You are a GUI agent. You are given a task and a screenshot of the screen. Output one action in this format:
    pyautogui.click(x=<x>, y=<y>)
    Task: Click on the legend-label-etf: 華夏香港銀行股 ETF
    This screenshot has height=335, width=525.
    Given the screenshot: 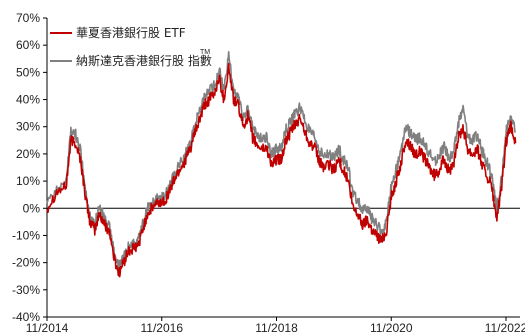 What is the action you would take?
    pyautogui.click(x=131, y=33)
    